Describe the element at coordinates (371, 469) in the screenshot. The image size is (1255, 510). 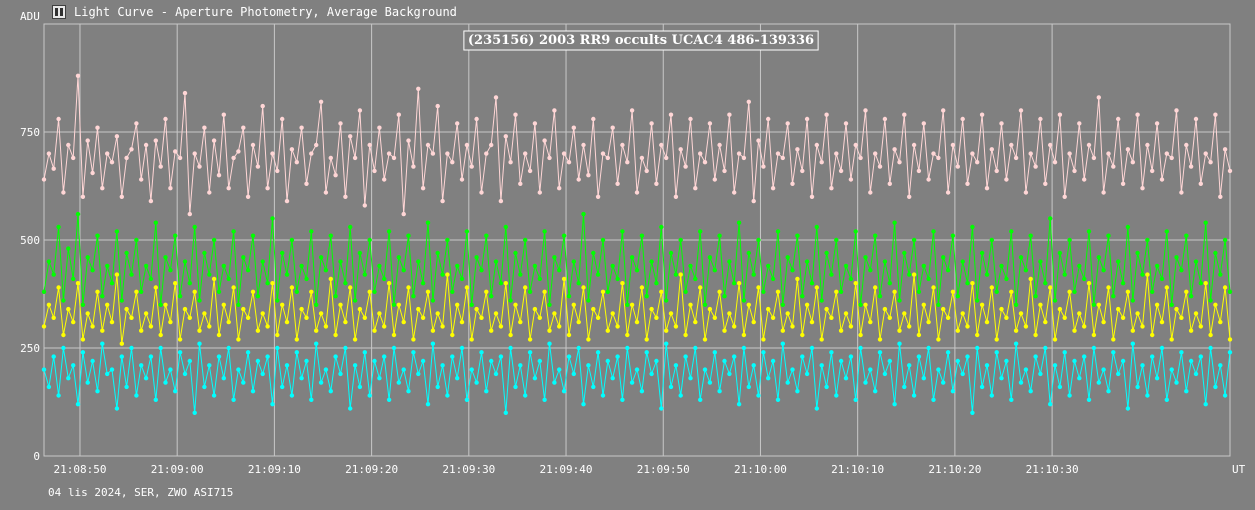
I see `x-tick-label: 21:09:20` at that location.